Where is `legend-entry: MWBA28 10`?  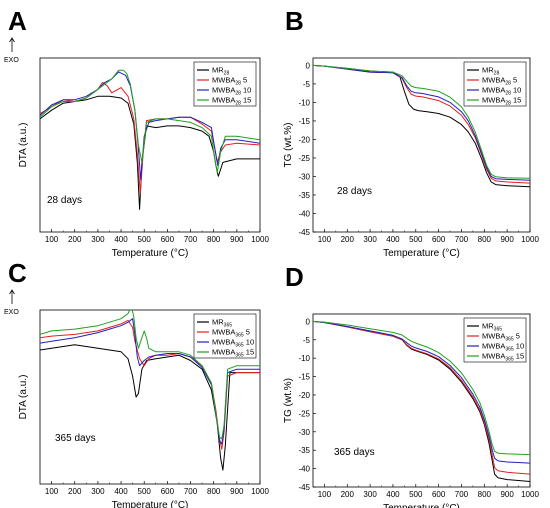 legend-entry: MWBA28 10 is located at coordinates (231, 91).